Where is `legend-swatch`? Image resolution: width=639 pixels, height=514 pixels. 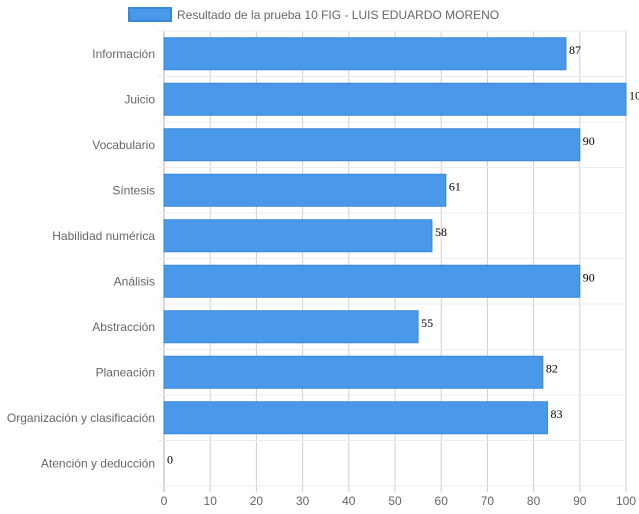 legend-swatch is located at coordinates (150, 14).